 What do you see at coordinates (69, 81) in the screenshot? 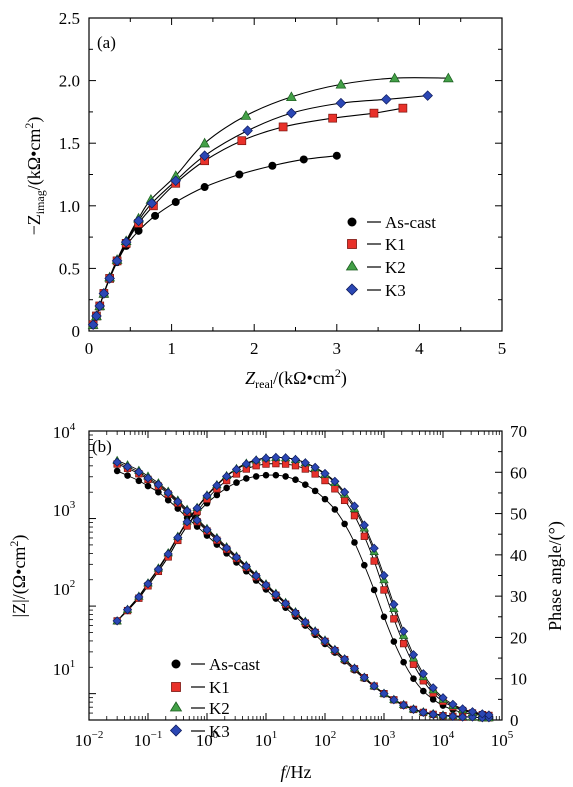
I see `panel-a-y-tick-label: 2.0` at bounding box center [69, 81].